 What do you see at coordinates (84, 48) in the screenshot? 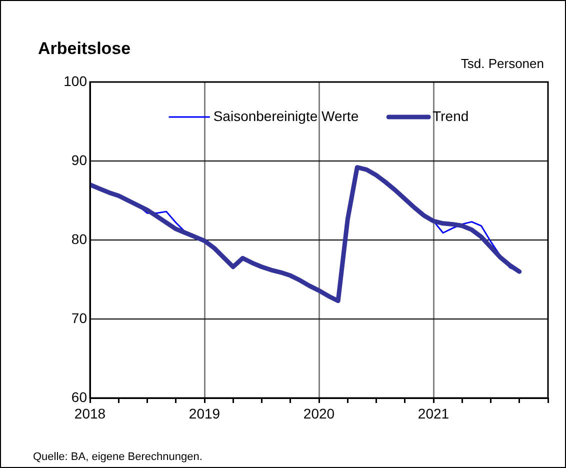
I see `chart-title: Arbeitslose` at bounding box center [84, 48].